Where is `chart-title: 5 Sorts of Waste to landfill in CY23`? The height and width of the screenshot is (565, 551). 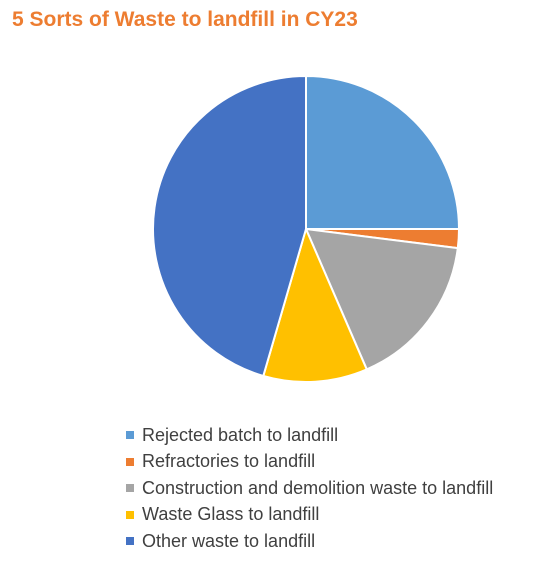 chart-title: 5 Sorts of Waste to landfill in CY23 is located at coordinates (185, 19).